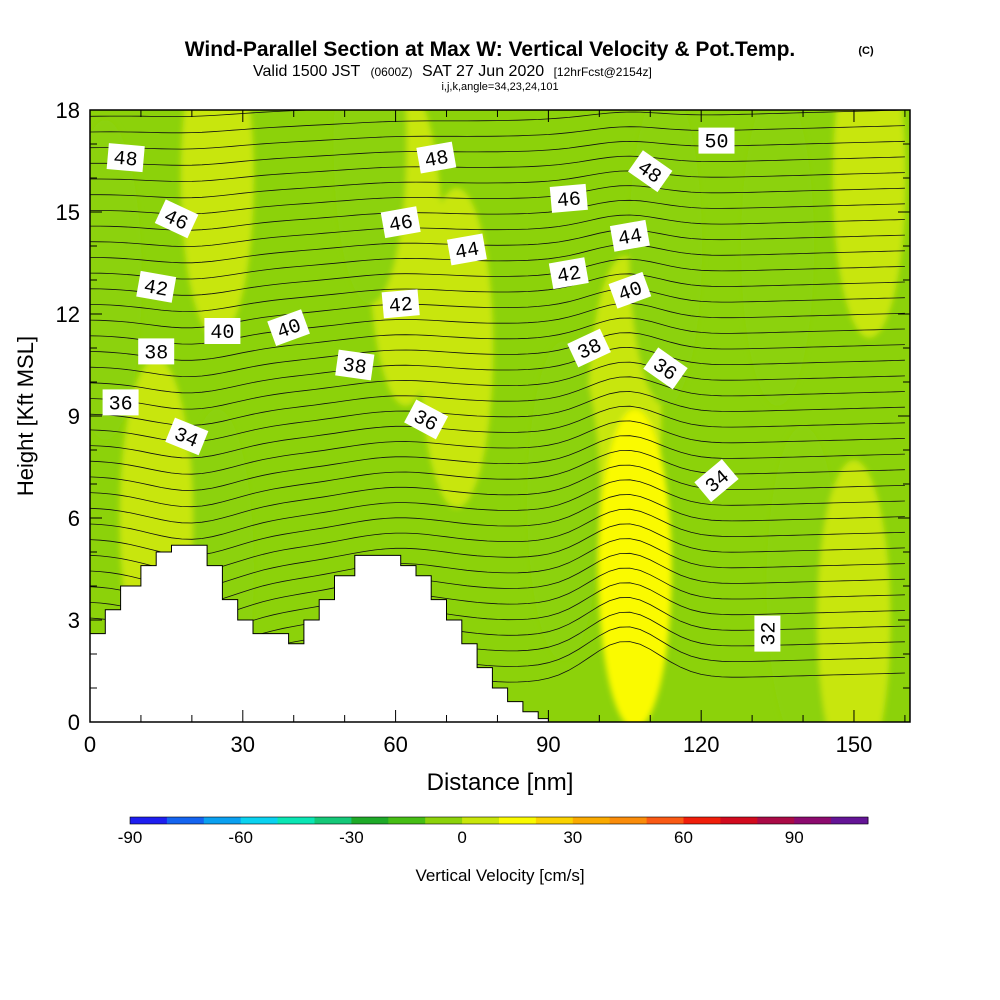 This screenshot has height=1000, width=1000. What do you see at coordinates (493, 831) in the screenshot?
I see `colorbar: -90 -60 -30 0 30 60 90` at bounding box center [493, 831].